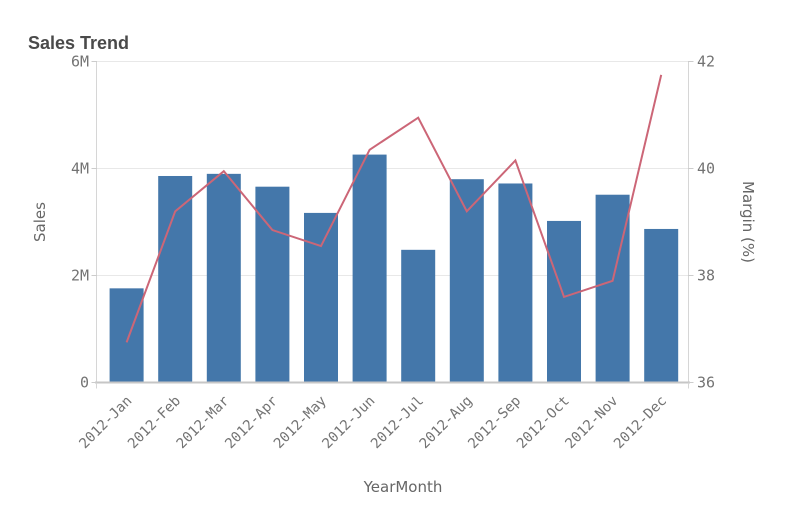 The image size is (800, 510). Describe the element at coordinates (321, 297) in the screenshot. I see `sales-bar-2012-May` at that location.